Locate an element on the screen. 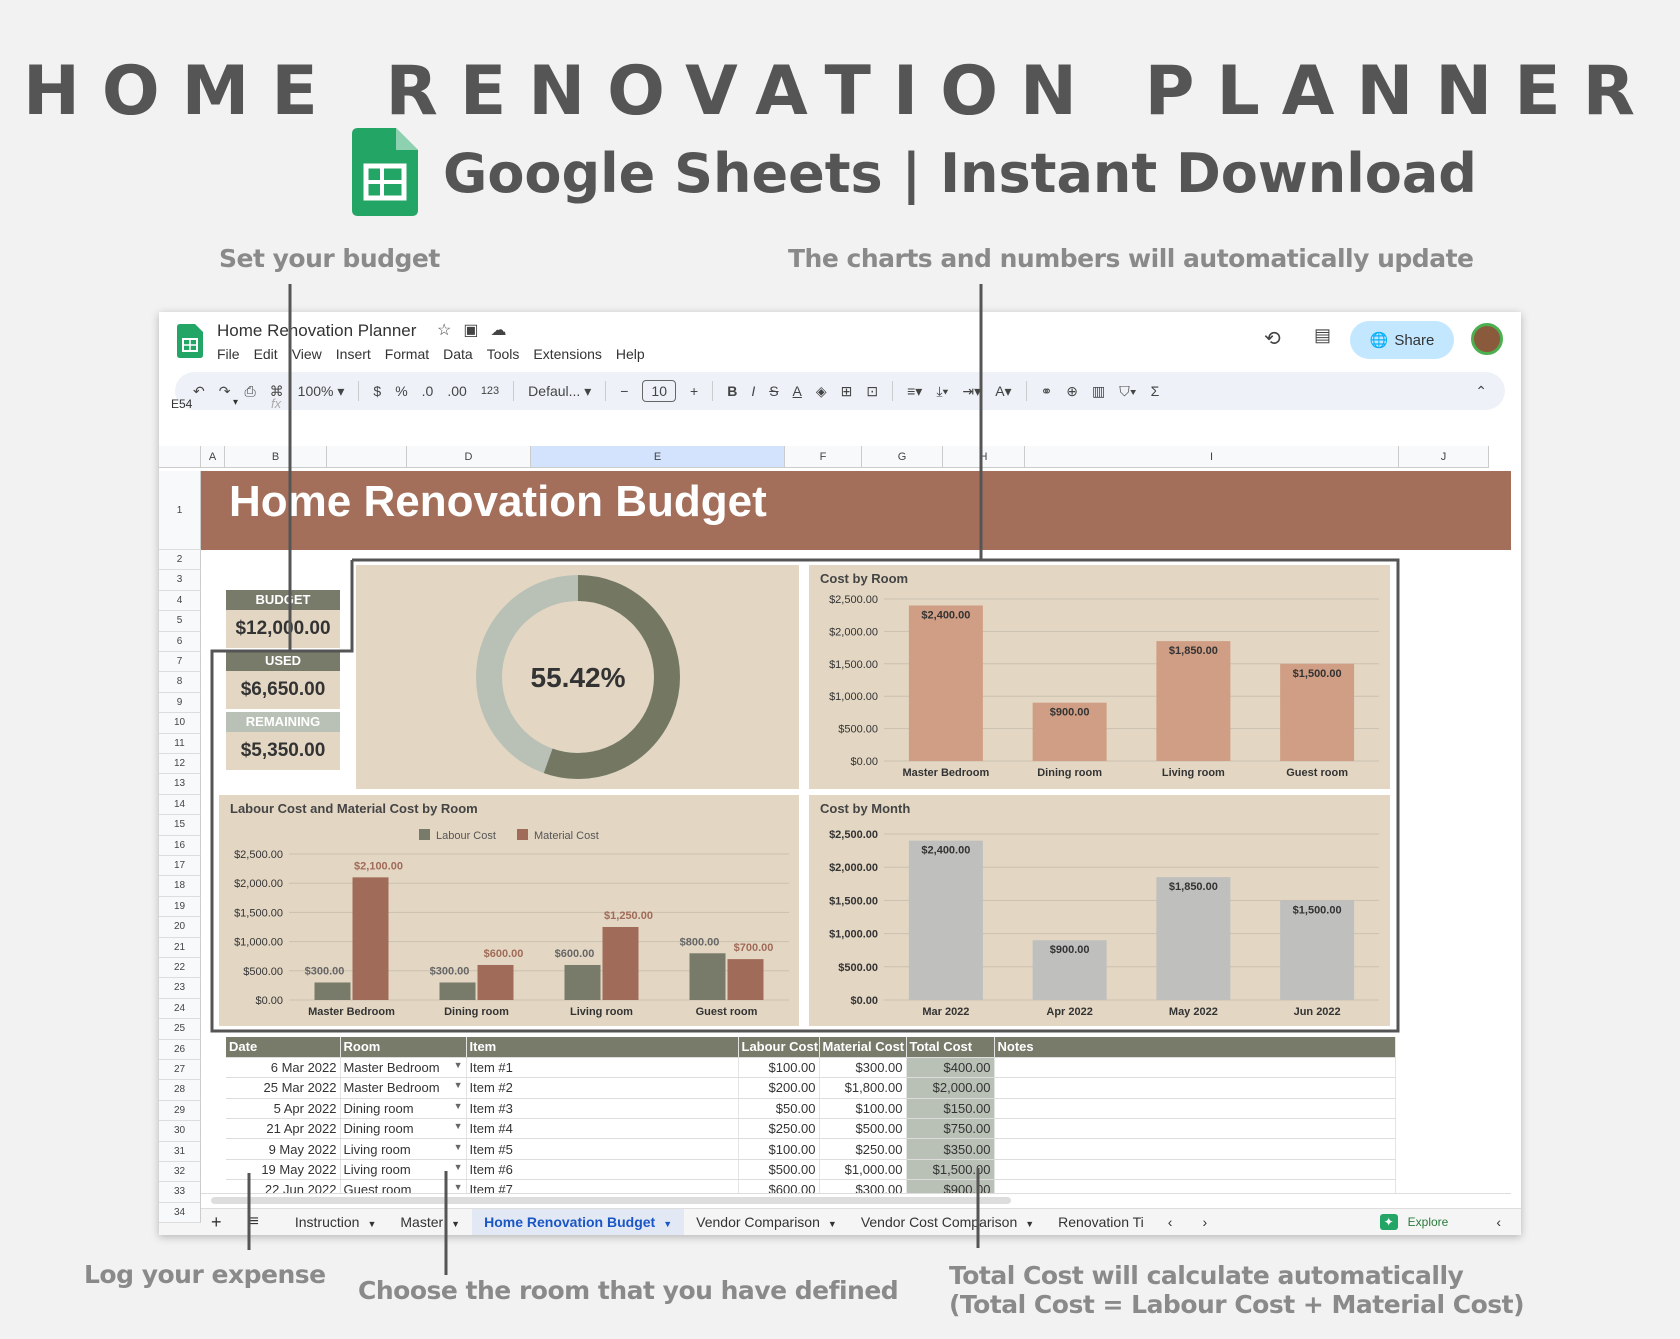  menu-edit: Edit is located at coordinates (265, 354).